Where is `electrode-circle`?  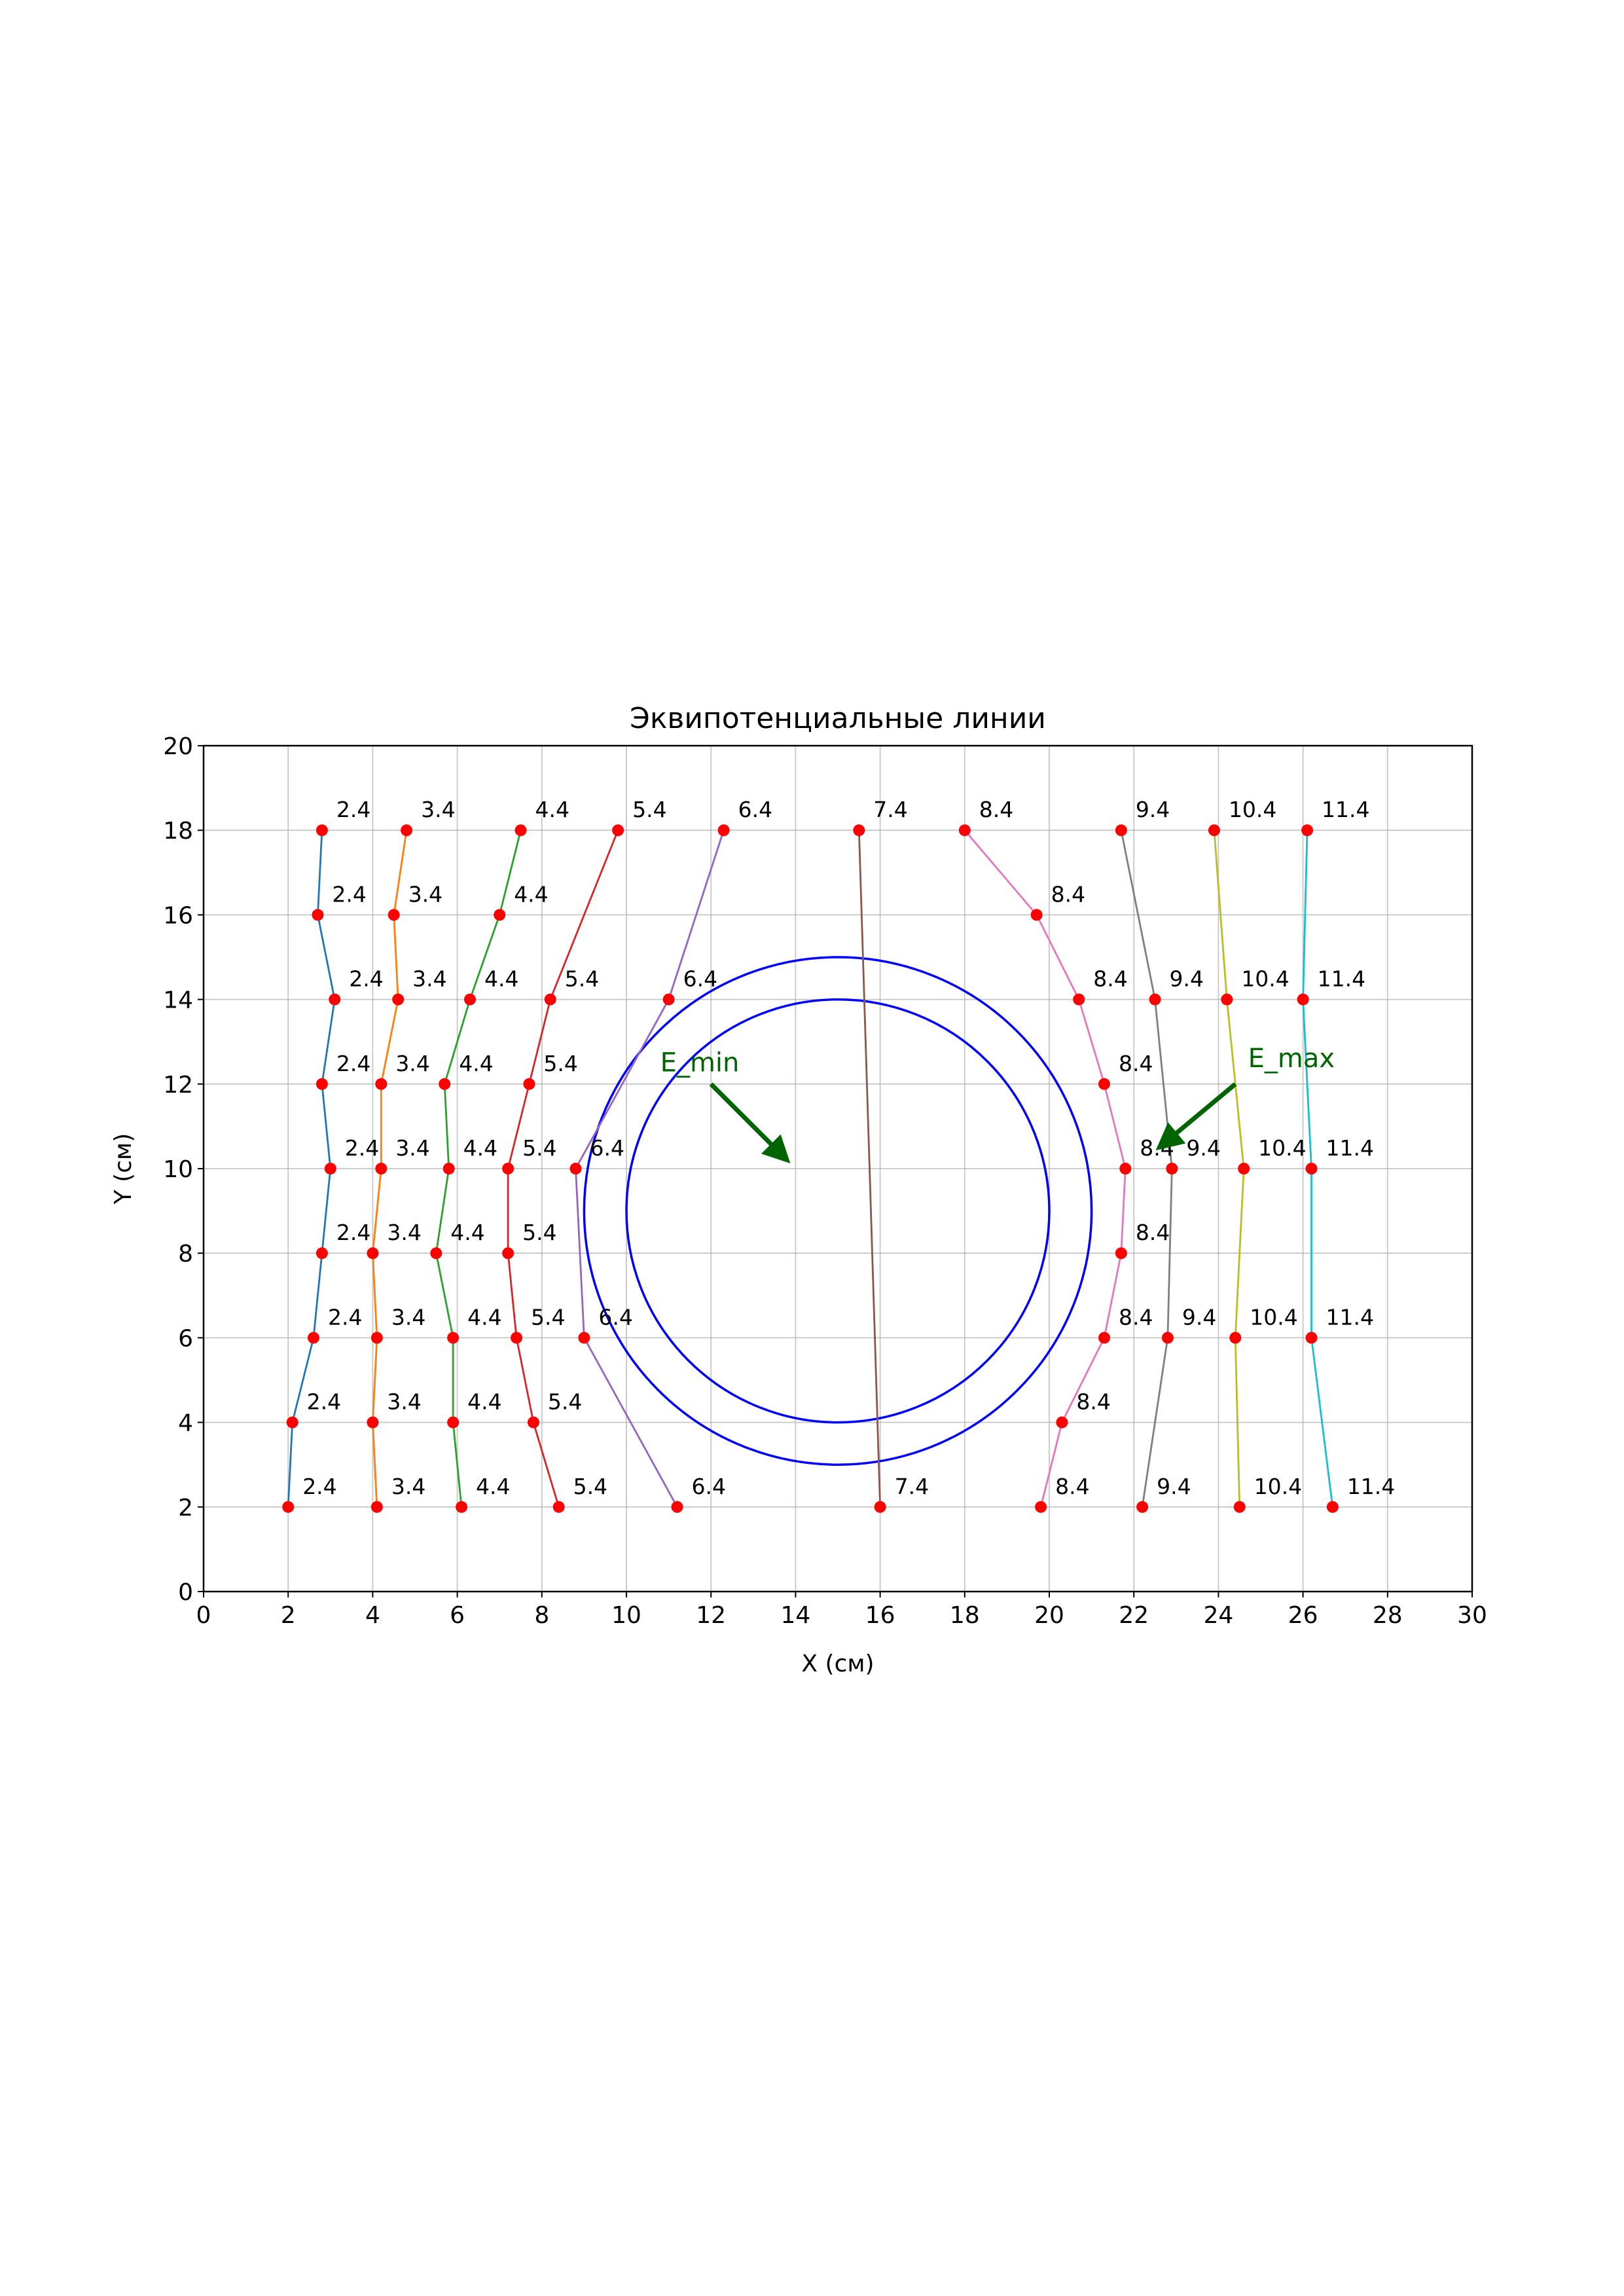 electrode-circle is located at coordinates (838, 1211).